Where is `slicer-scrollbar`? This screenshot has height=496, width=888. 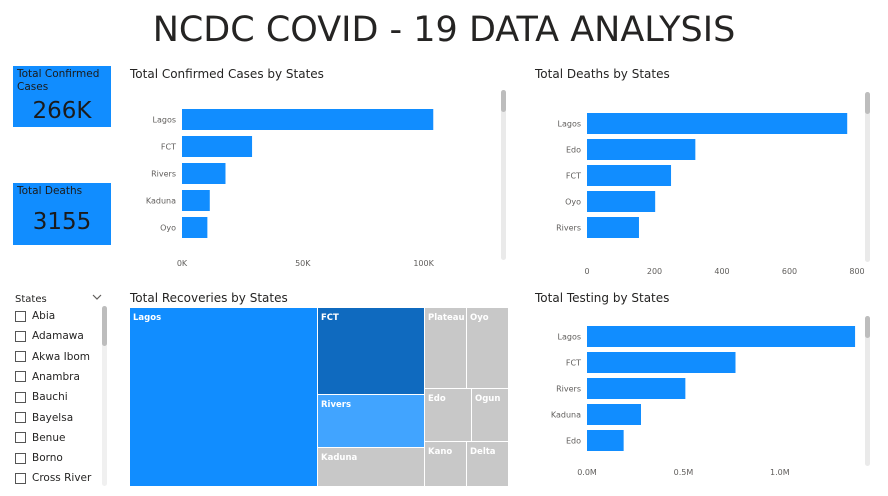 slicer-scrollbar is located at coordinates (104, 396).